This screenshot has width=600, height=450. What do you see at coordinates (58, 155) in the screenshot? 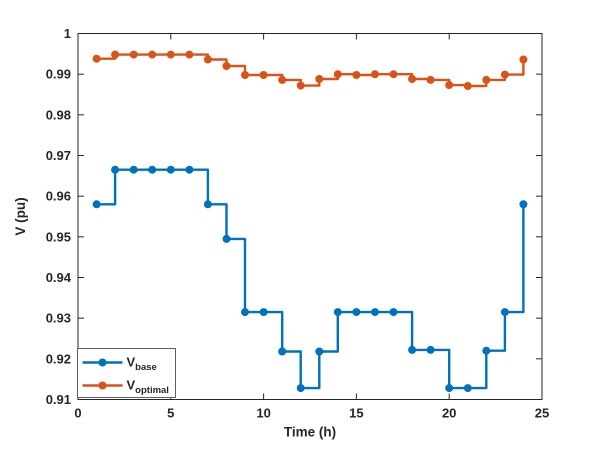
I see `y-tick-label: 0.97` at bounding box center [58, 155].